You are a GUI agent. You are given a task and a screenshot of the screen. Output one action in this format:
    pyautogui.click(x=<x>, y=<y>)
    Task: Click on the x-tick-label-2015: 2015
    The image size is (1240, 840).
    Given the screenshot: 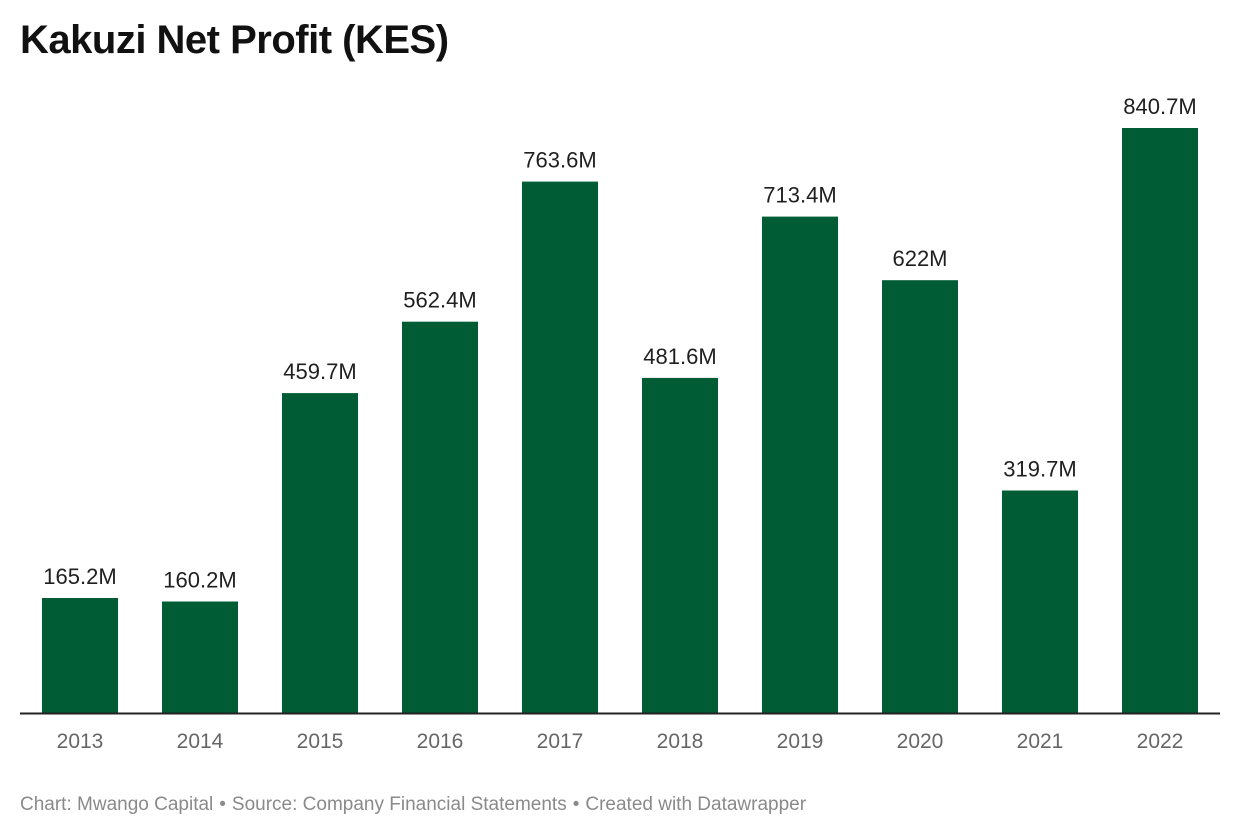 What is the action you would take?
    pyautogui.click(x=320, y=741)
    